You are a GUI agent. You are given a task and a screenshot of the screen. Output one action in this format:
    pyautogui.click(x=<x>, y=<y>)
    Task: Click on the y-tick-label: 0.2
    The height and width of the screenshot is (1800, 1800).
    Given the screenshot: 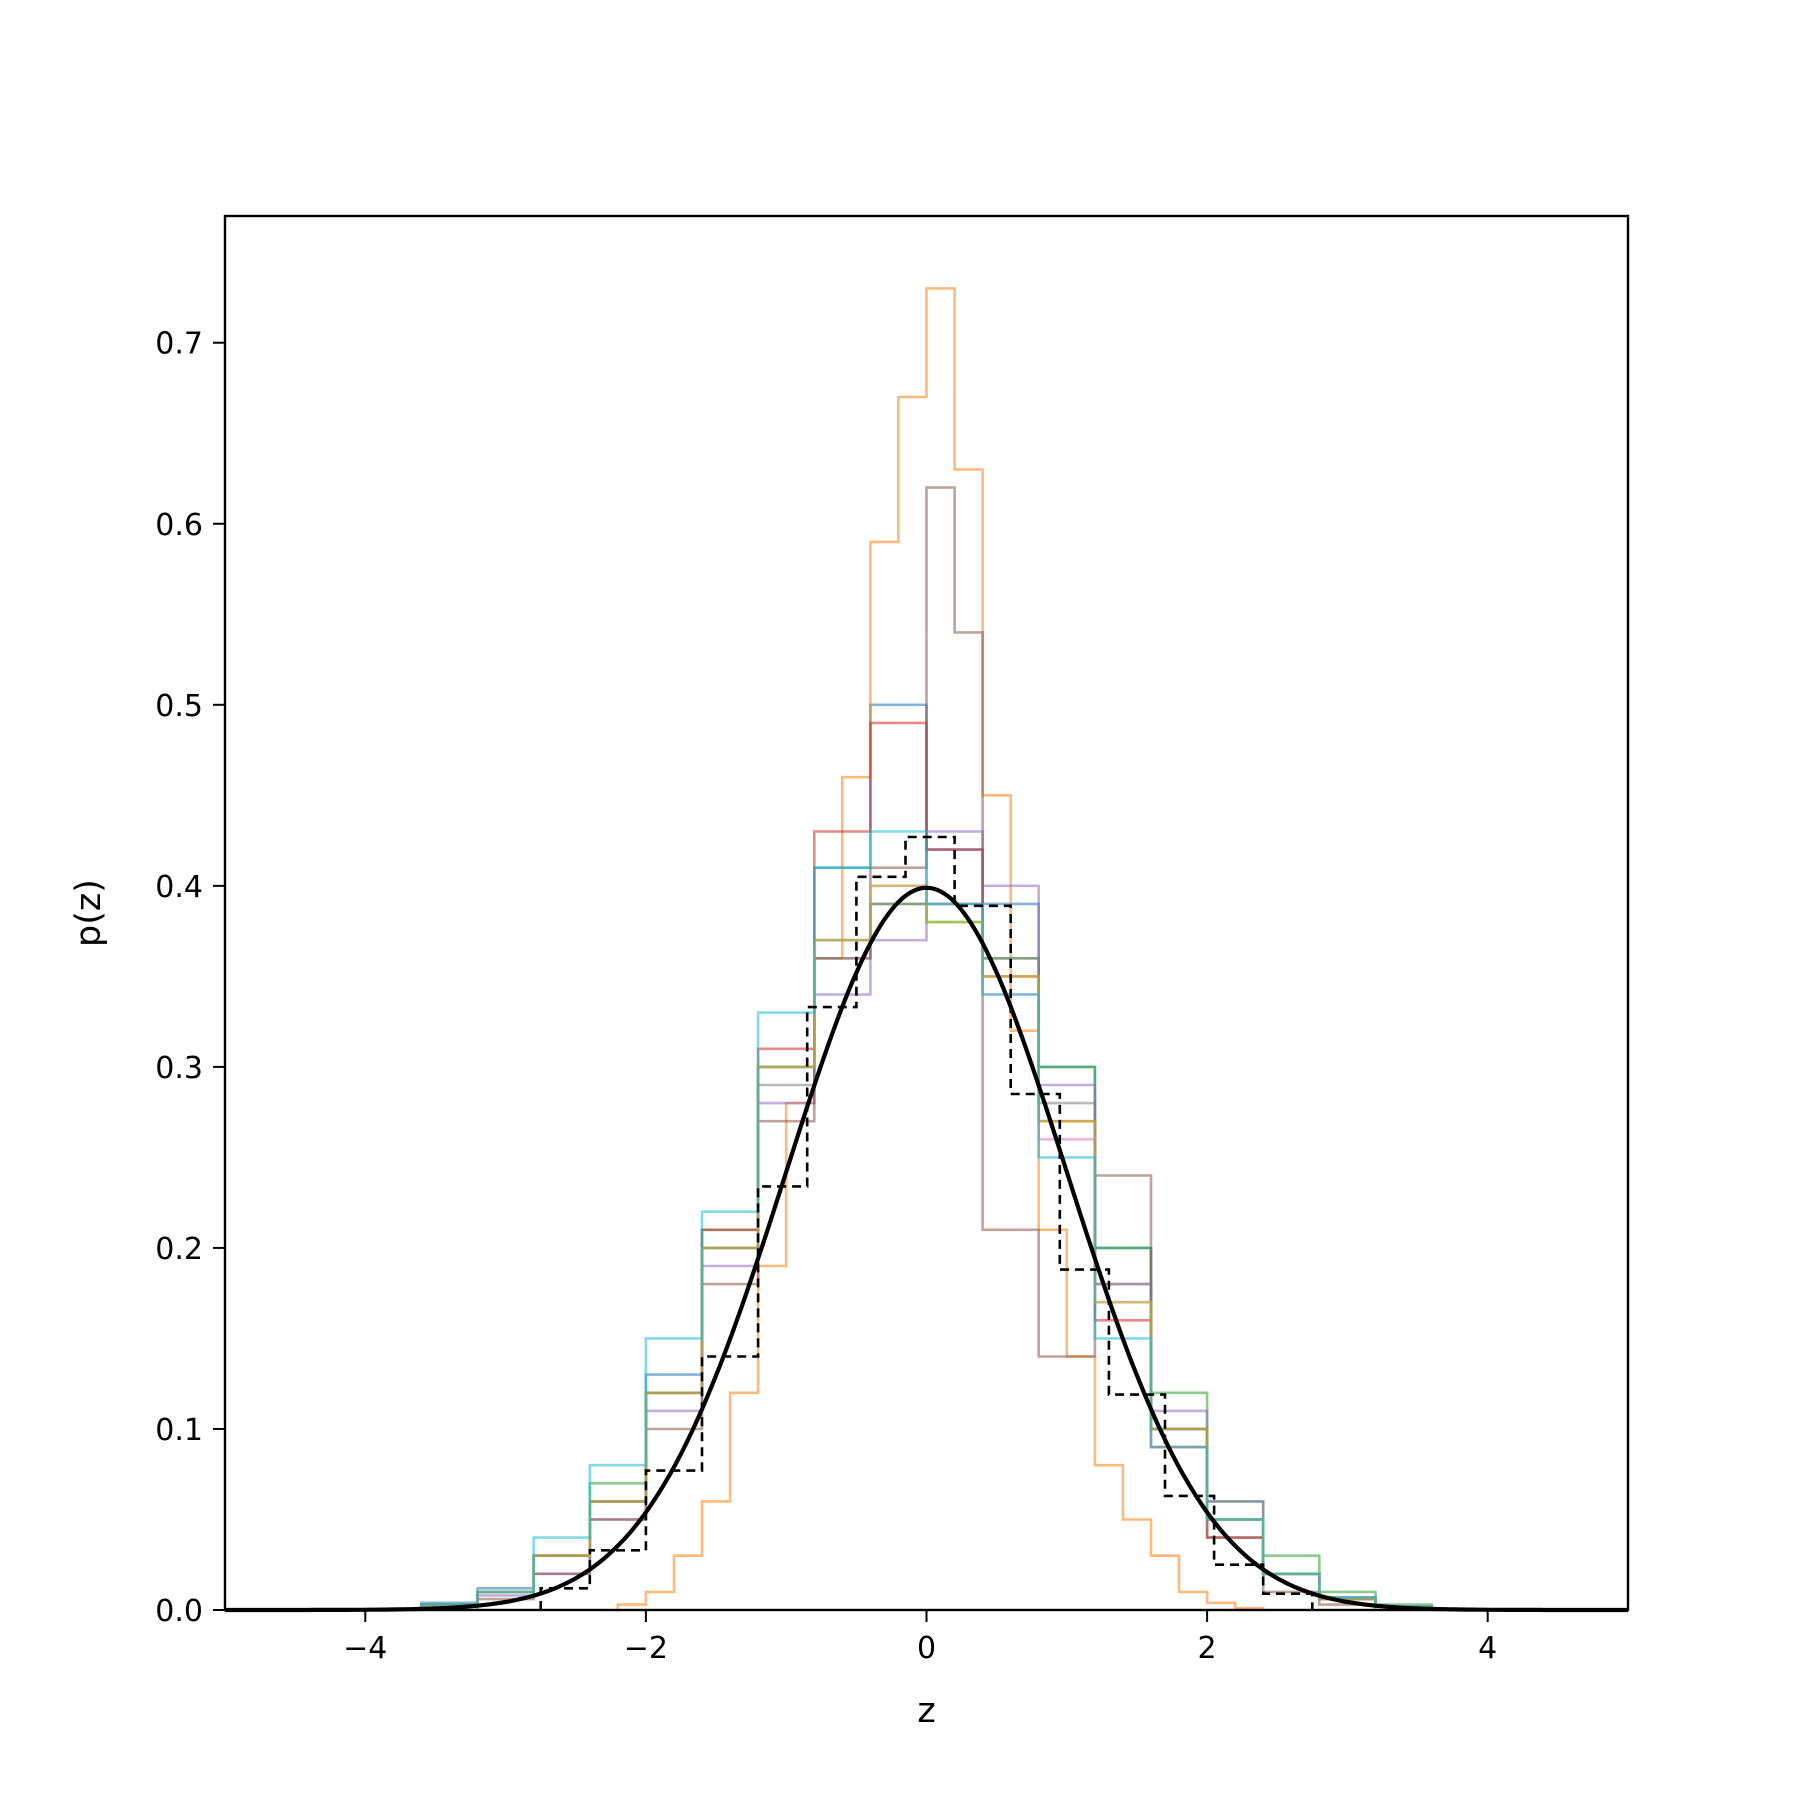 What is the action you would take?
    pyautogui.click(x=179, y=1249)
    